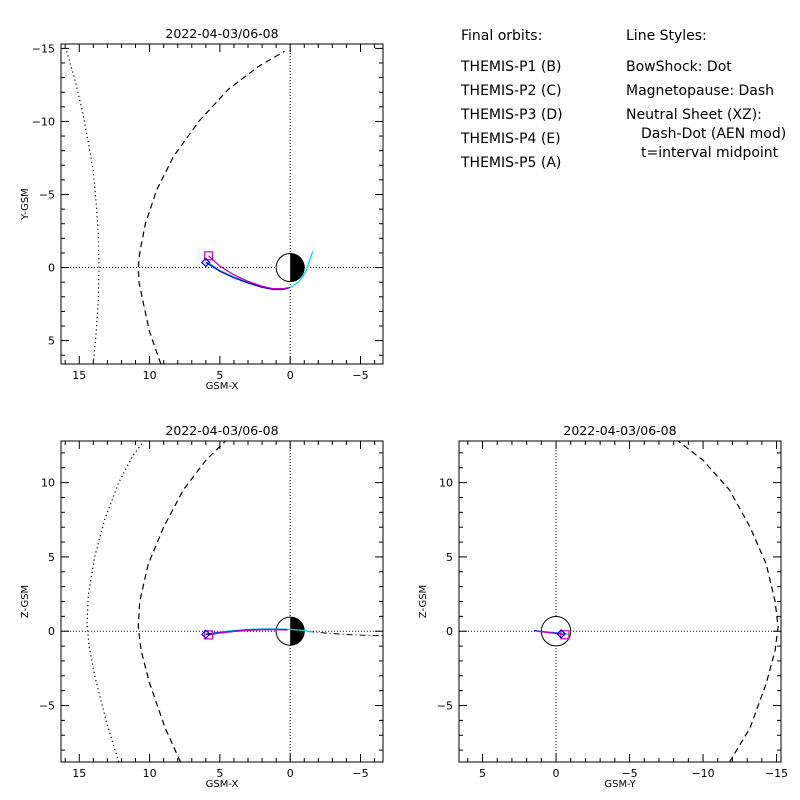 The height and width of the screenshot is (800, 800). What do you see at coordinates (700, 91) in the screenshot?
I see `style-magnetopause: Magnetopause: Dash` at bounding box center [700, 91].